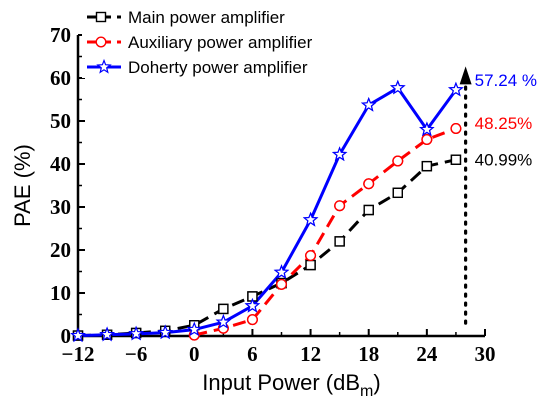  Describe the element at coordinates (310, 354) in the screenshot. I see `x-tick-label: 12` at that location.